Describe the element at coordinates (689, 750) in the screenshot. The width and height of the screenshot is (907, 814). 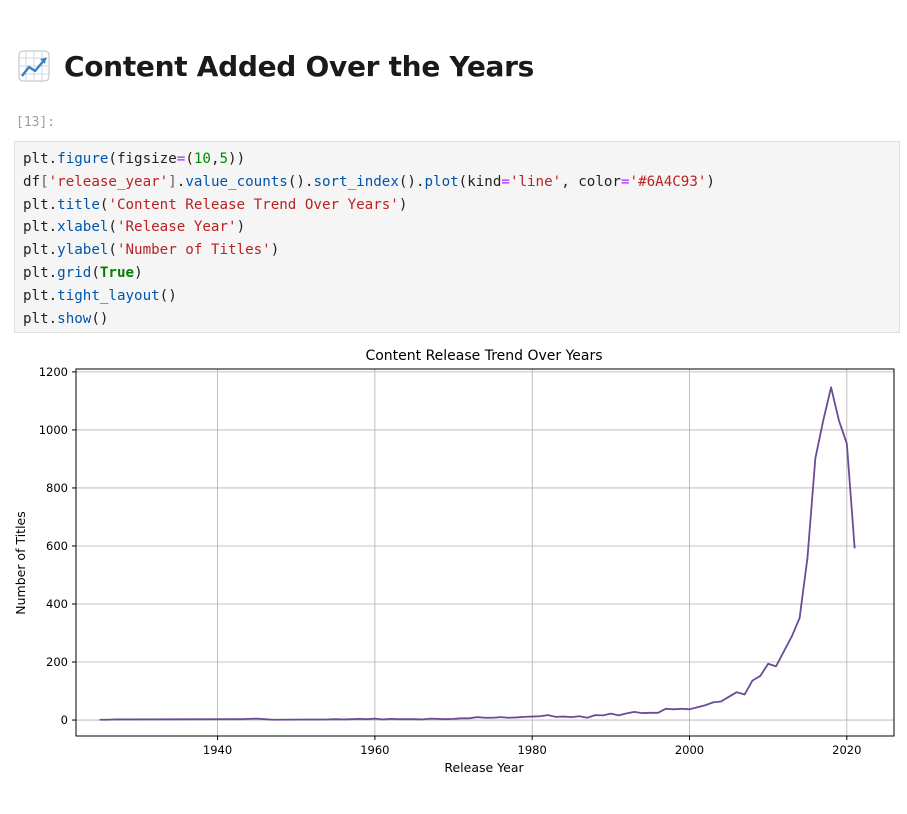
I see `x-tick-label: 2000` at that location.